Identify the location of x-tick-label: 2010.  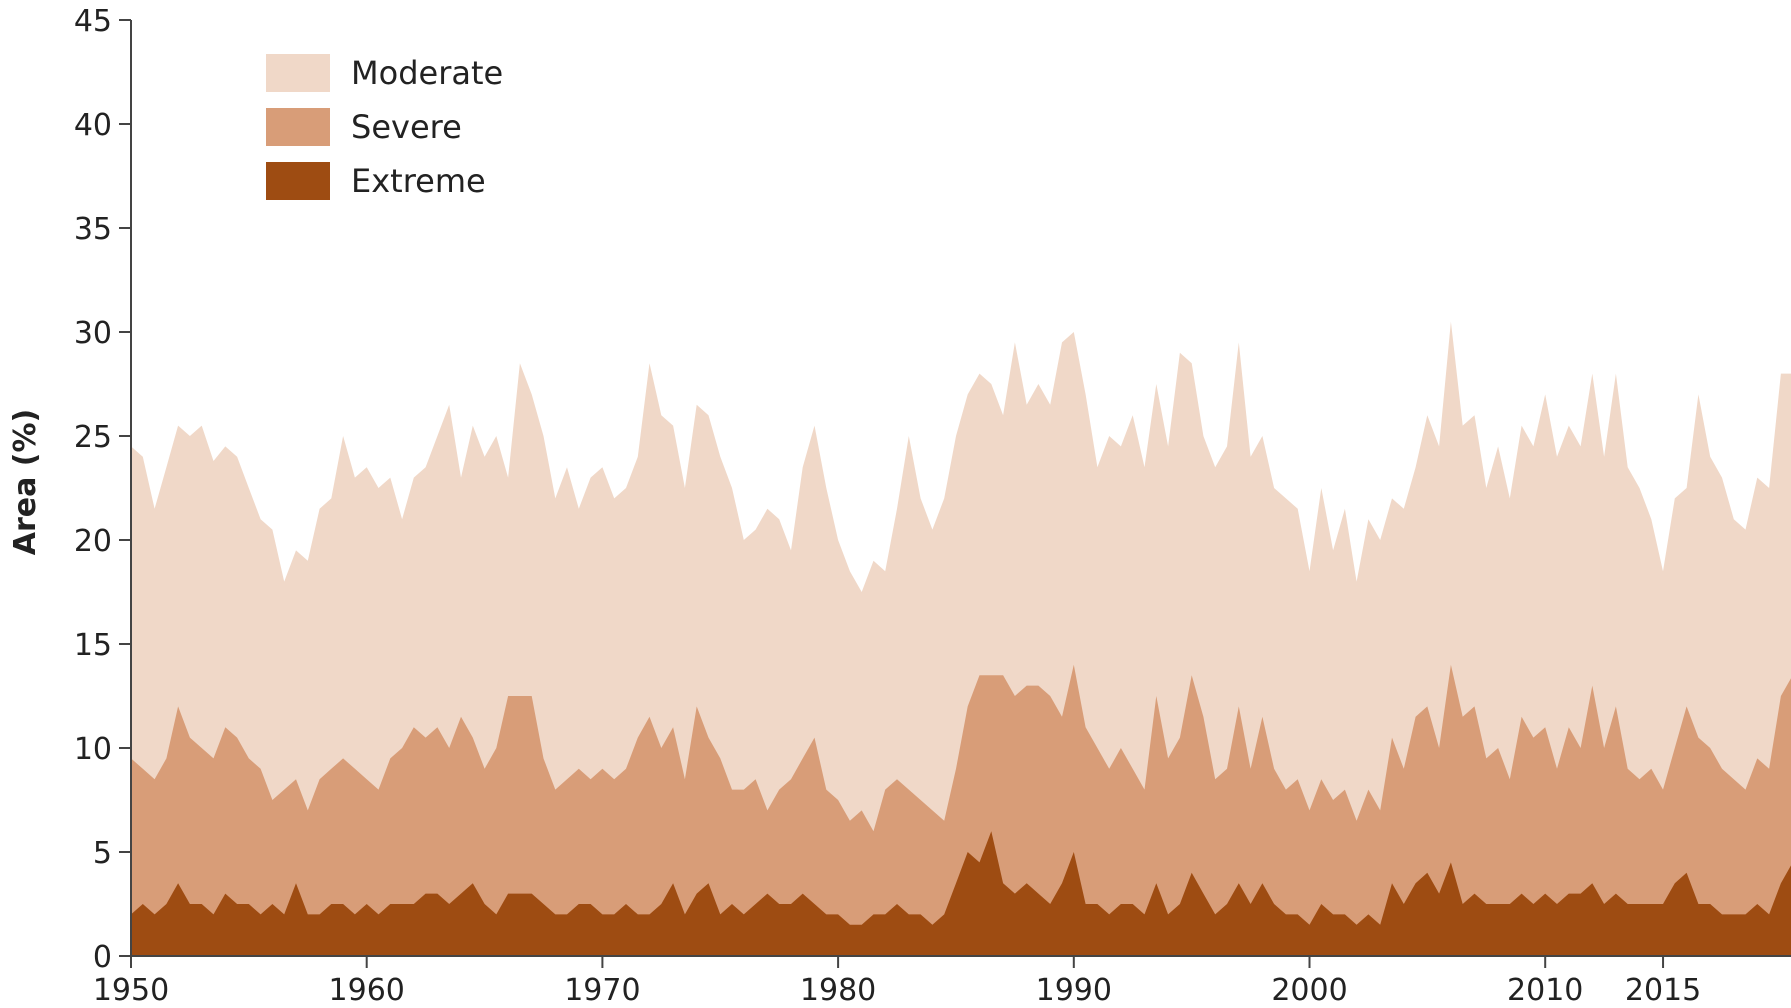
(1545, 990).